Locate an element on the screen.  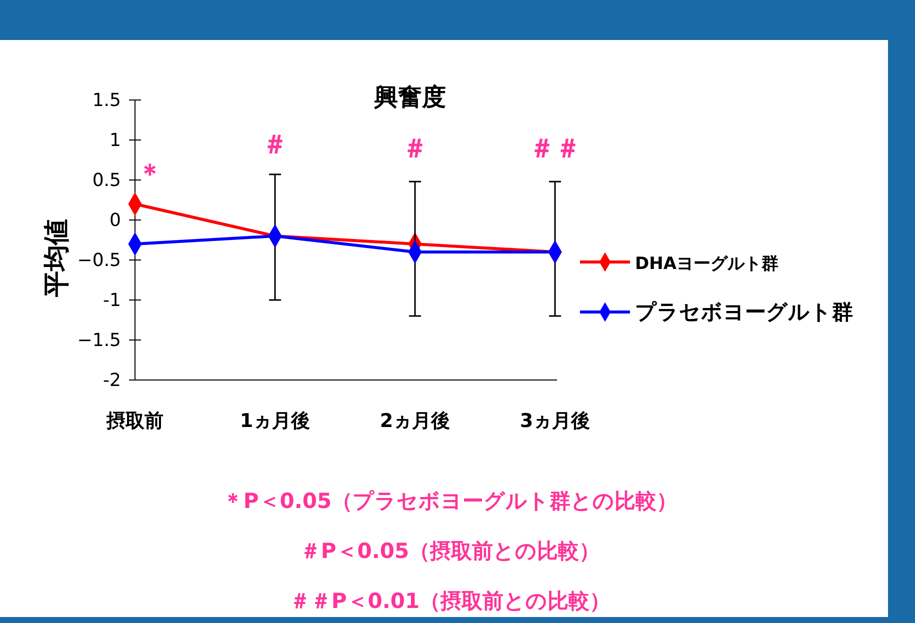
y-tick-label: -1 is located at coordinates (112, 300).